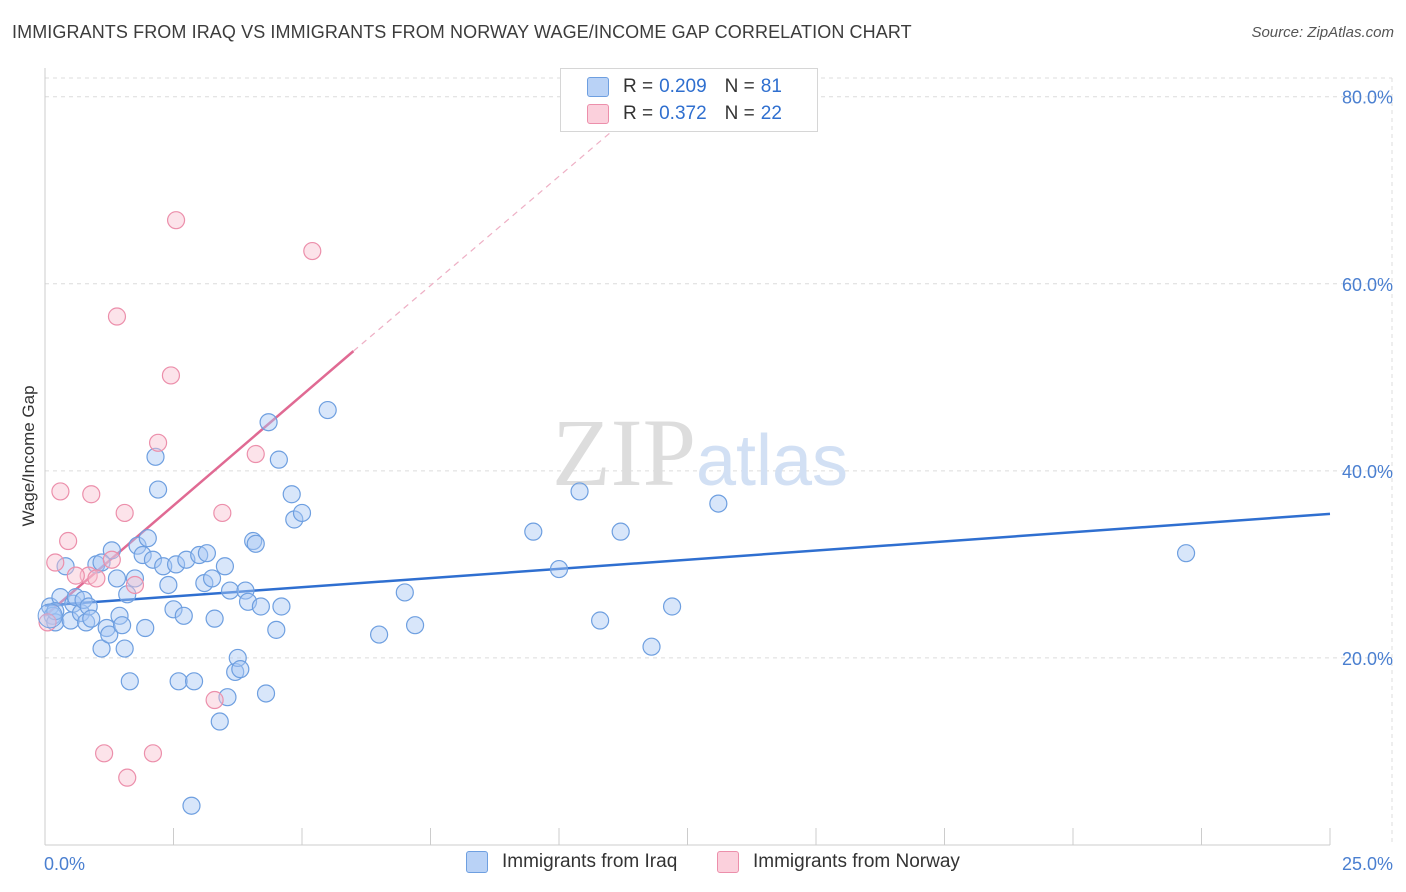  Describe the element at coordinates (771, 86) in the screenshot. I see `legend-n-value: 81` at that location.